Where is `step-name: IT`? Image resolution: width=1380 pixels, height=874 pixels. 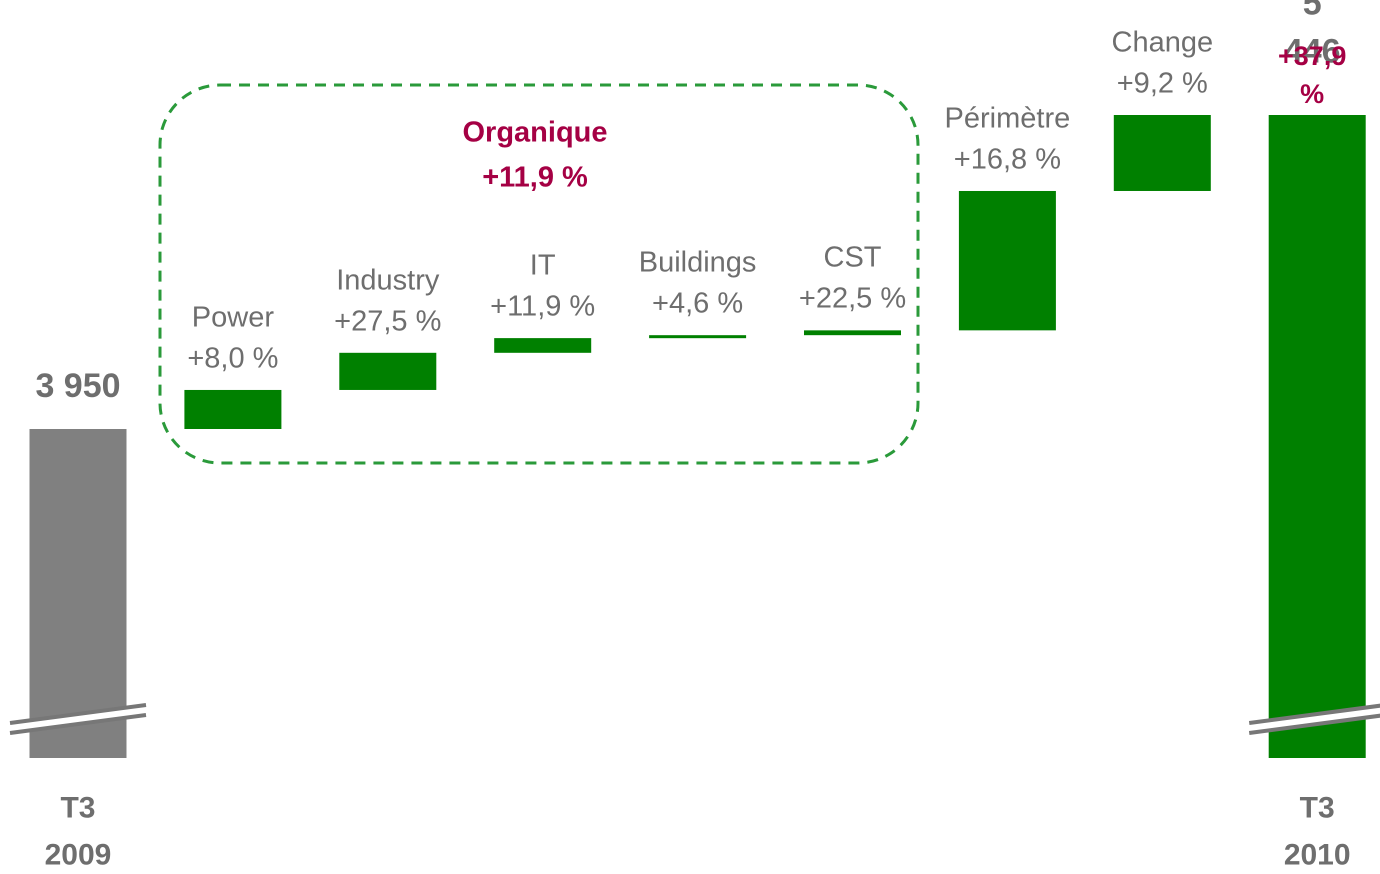 step-name: IT is located at coordinates (542, 265).